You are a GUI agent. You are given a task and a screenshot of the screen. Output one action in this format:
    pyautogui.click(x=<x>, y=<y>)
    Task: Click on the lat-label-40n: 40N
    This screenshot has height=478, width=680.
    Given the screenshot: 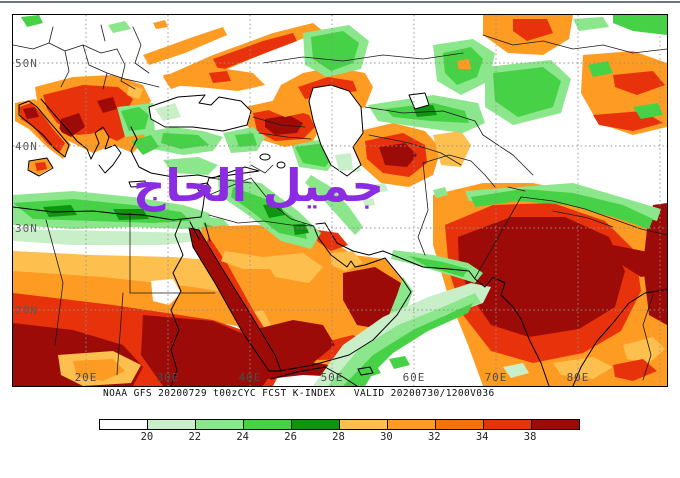 What is the action you would take?
    pyautogui.click(x=26, y=146)
    